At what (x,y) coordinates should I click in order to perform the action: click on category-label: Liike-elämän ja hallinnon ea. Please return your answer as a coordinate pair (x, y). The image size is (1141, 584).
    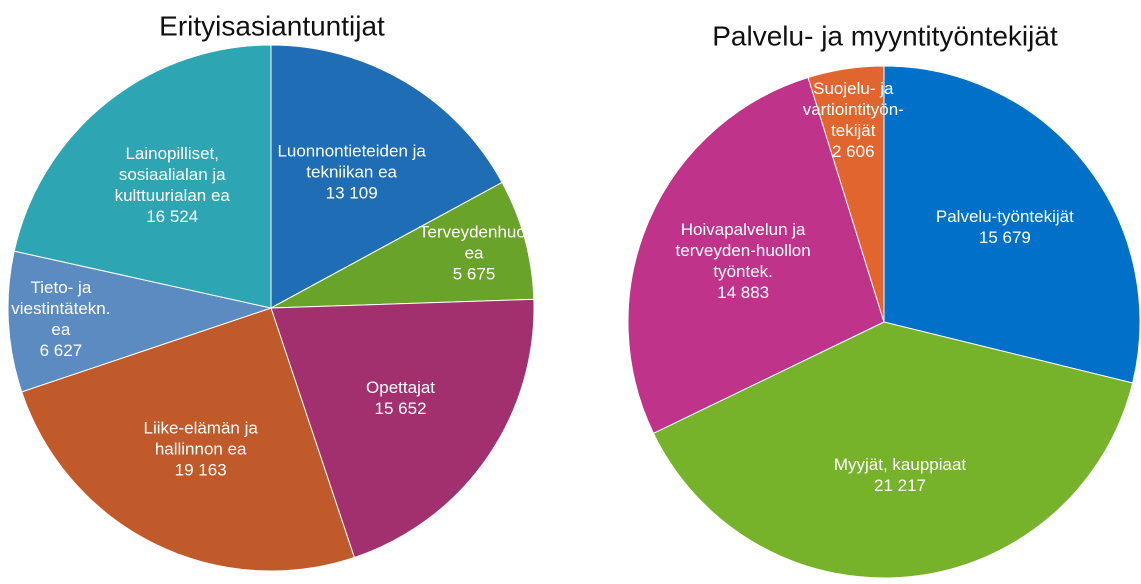
    Looking at the image, I should click on (200, 438).